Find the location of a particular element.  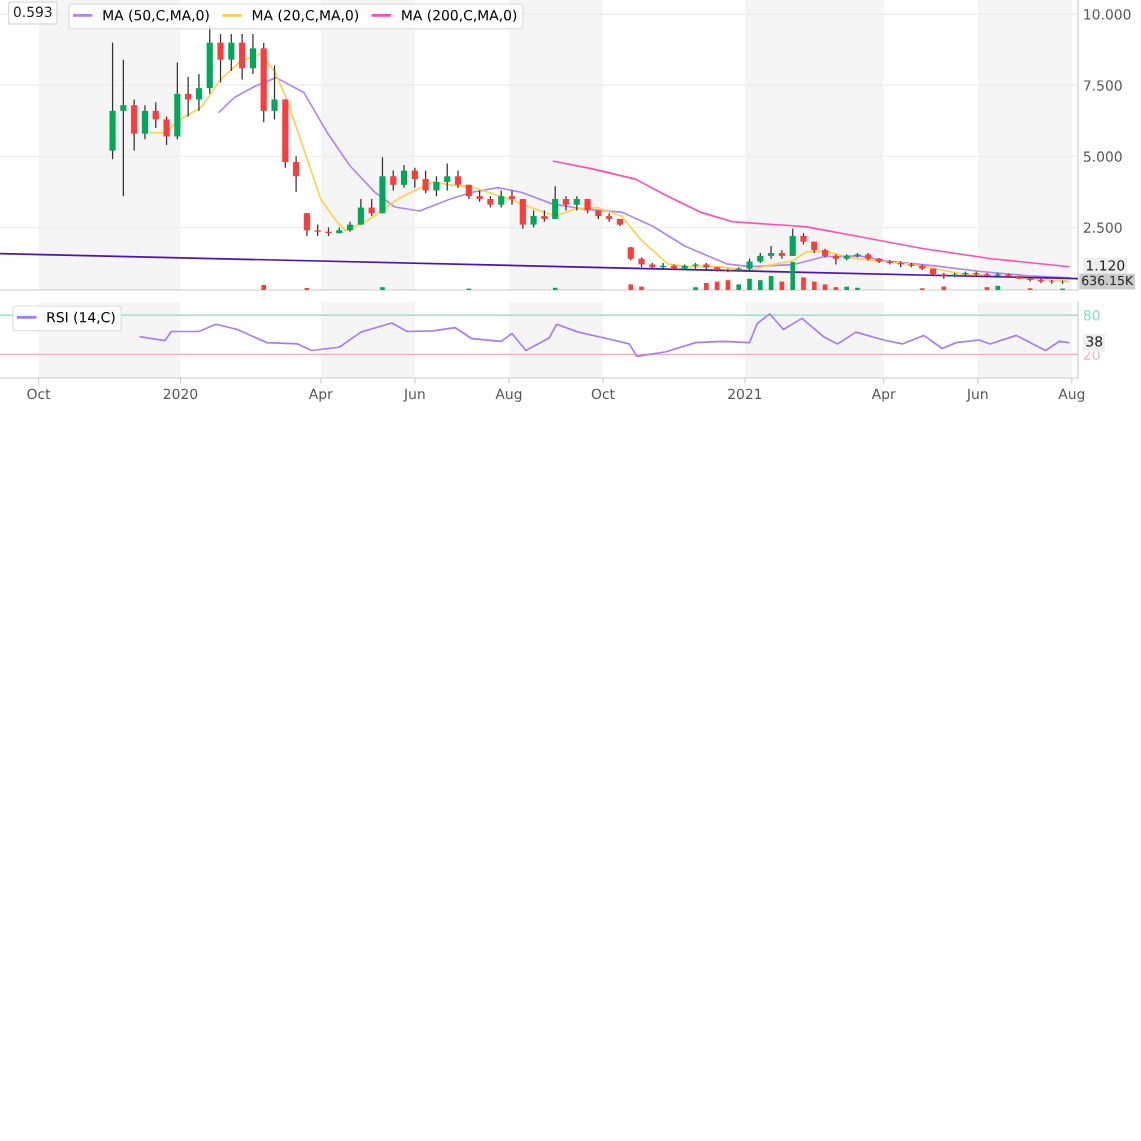

y-tick-label: 5.000 is located at coordinates (1102, 156).